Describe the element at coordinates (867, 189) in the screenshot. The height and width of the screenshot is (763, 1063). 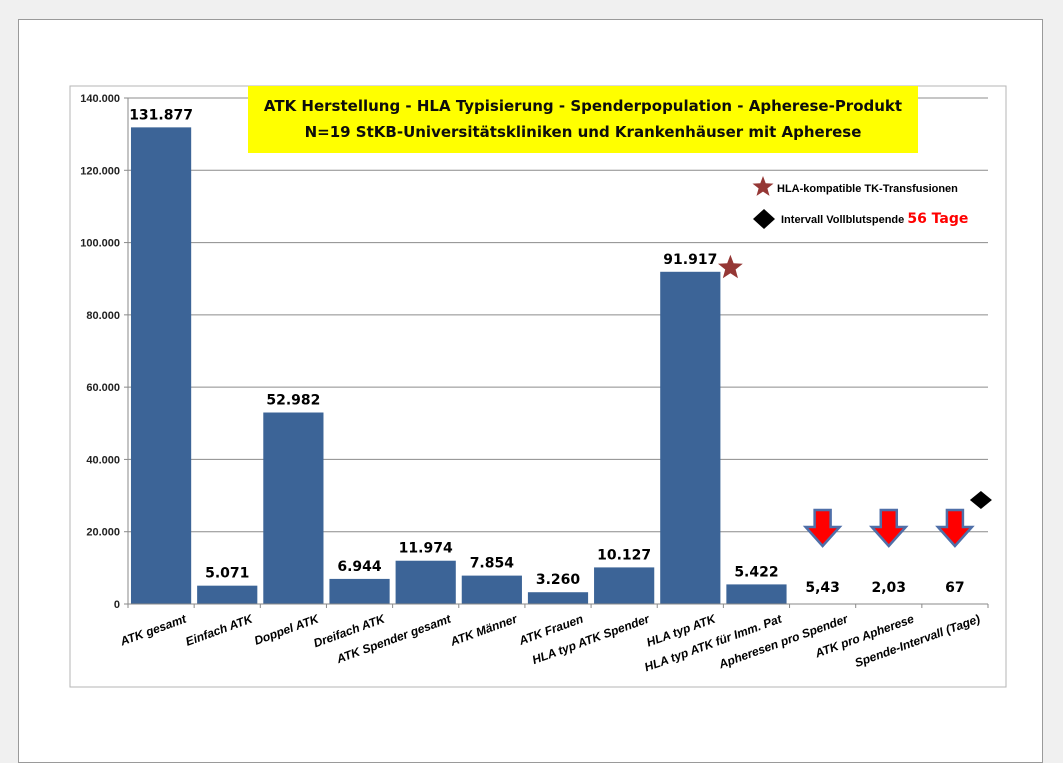
I see `legend-label-star: HLA-kompatible TK-Transfusionen` at that location.